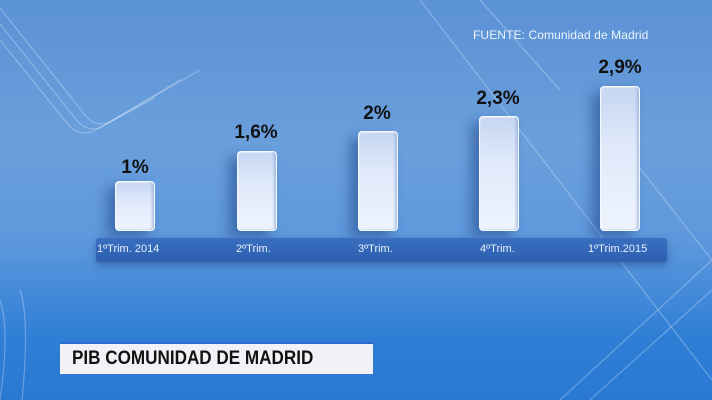  I want to click on bar-q1-2015, so click(620, 158).